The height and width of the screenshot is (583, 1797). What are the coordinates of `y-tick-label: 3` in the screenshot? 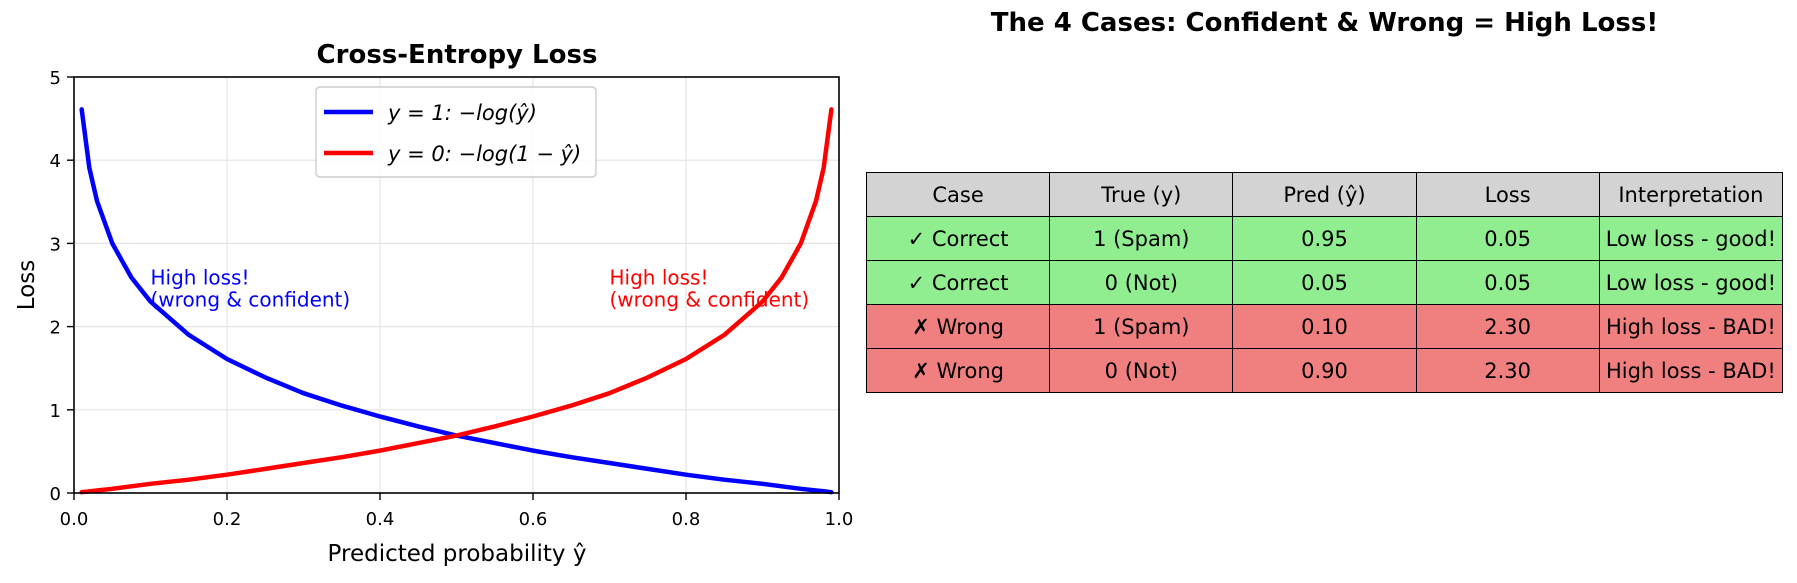 It's located at (55, 244).